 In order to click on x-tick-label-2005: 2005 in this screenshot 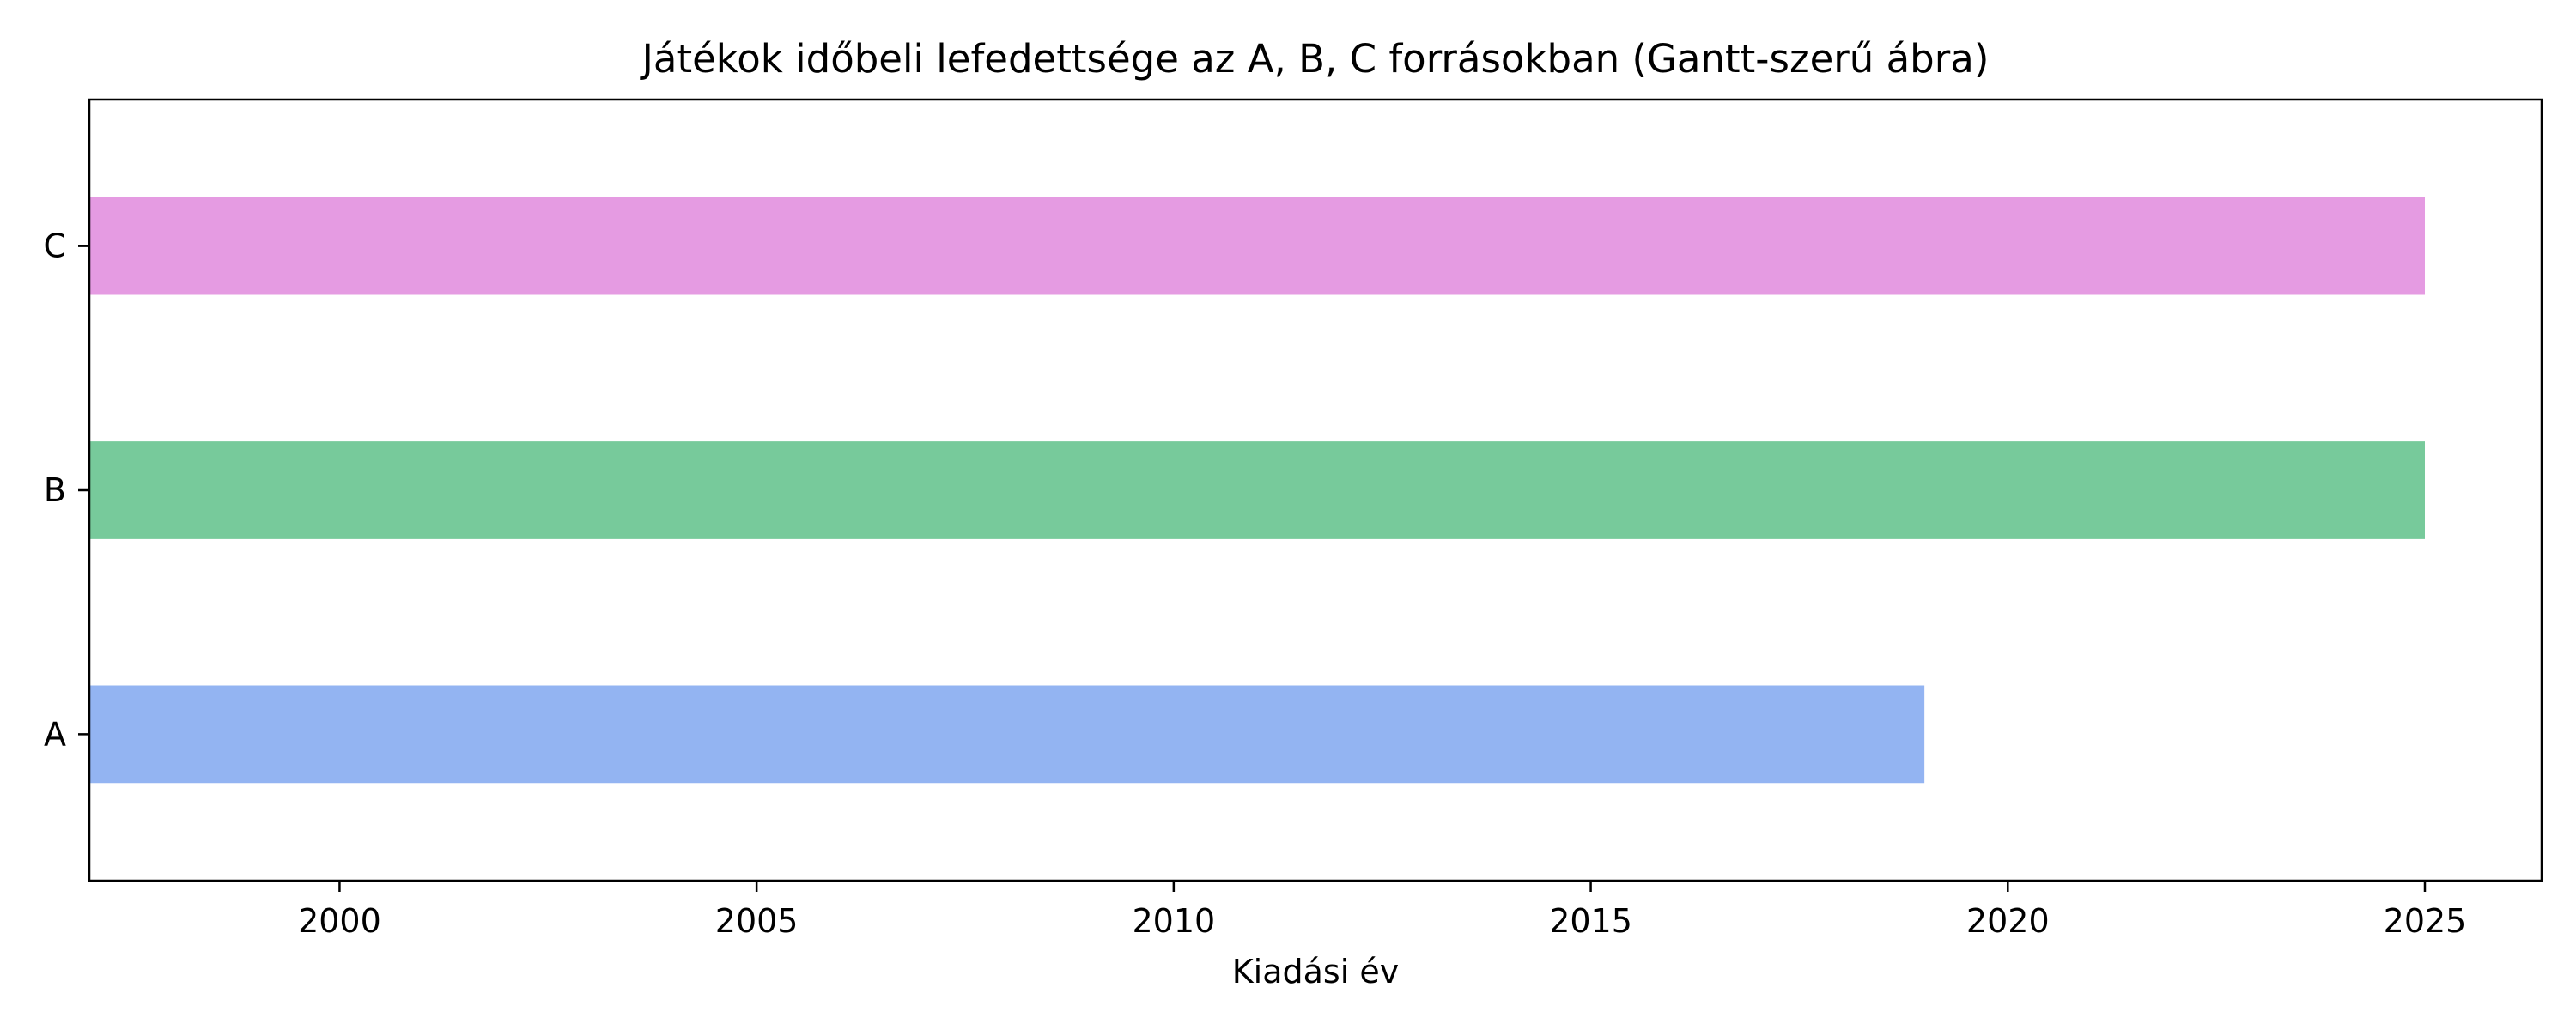, I will do `click(757, 921)`.